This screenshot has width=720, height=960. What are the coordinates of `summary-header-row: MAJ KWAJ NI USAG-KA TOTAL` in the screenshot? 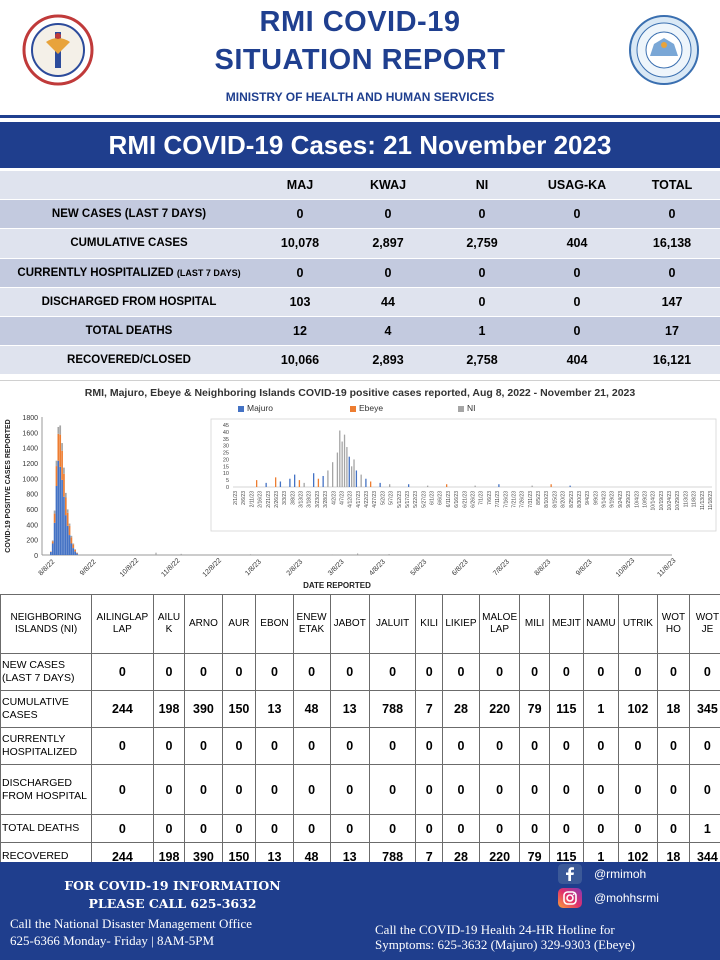 It's located at (360, 184).